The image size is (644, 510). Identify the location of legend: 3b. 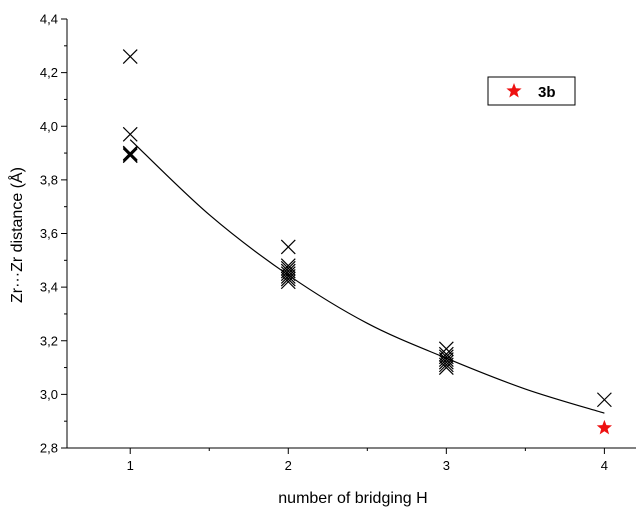
(531, 91).